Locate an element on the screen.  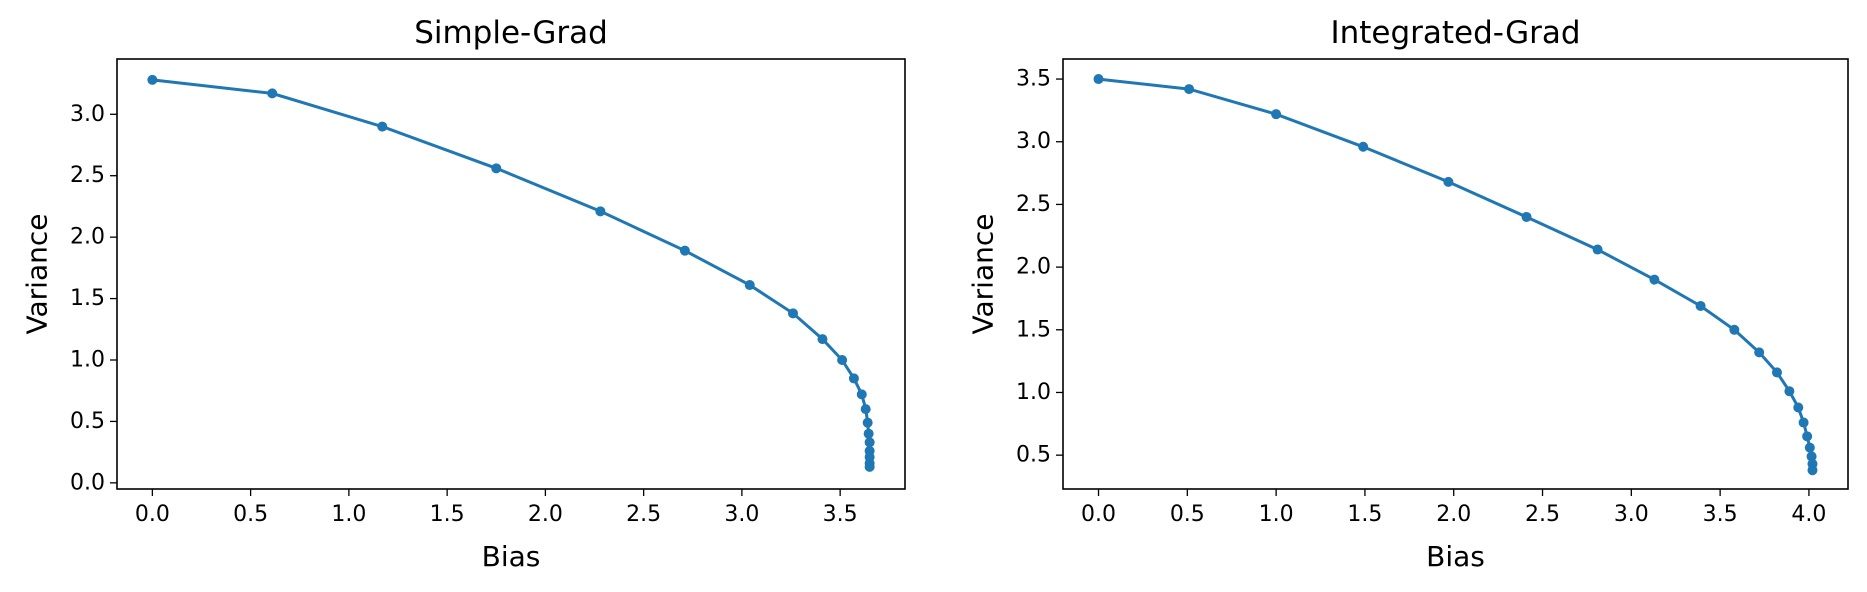
y-tick-label: 0.0 is located at coordinates (87, 482).